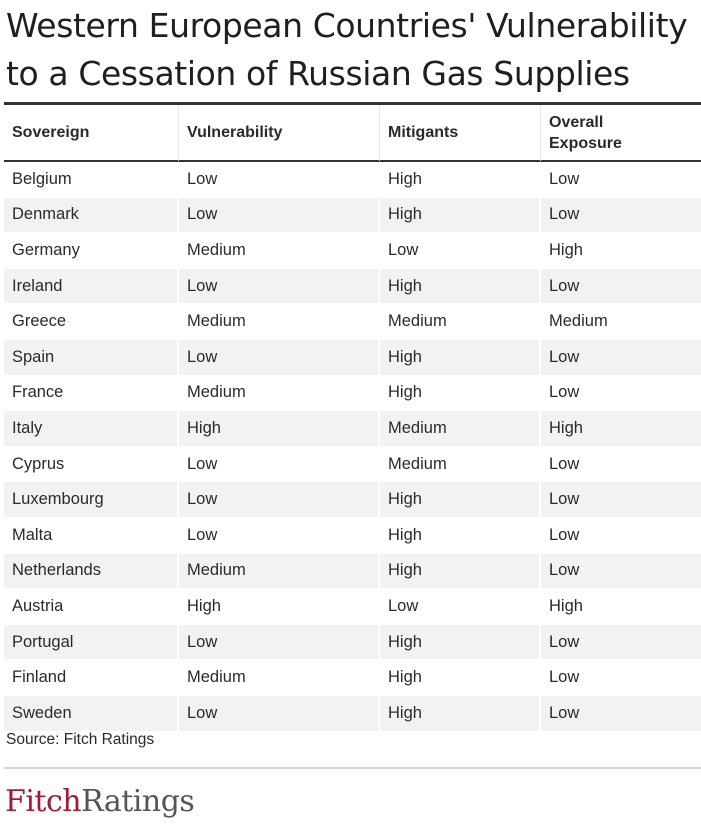 The width and height of the screenshot is (701, 825). I want to click on cell-sovereign: Italy, so click(91, 429).